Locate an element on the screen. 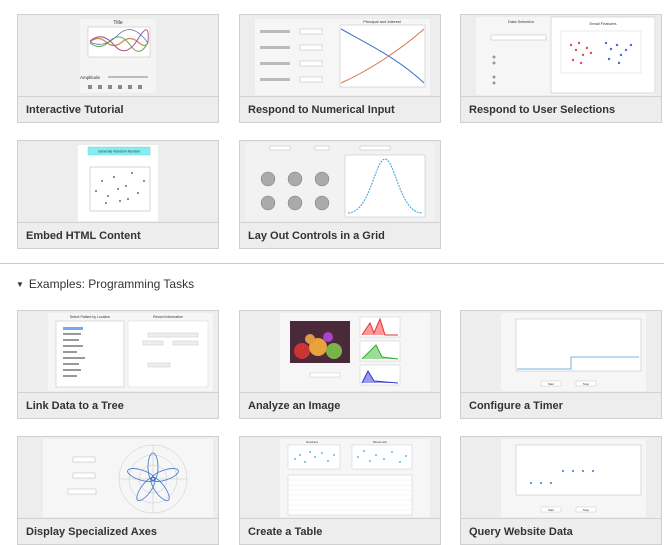  thumbnail-create-table: Numbers Movement is located at coordinates (340, 478).